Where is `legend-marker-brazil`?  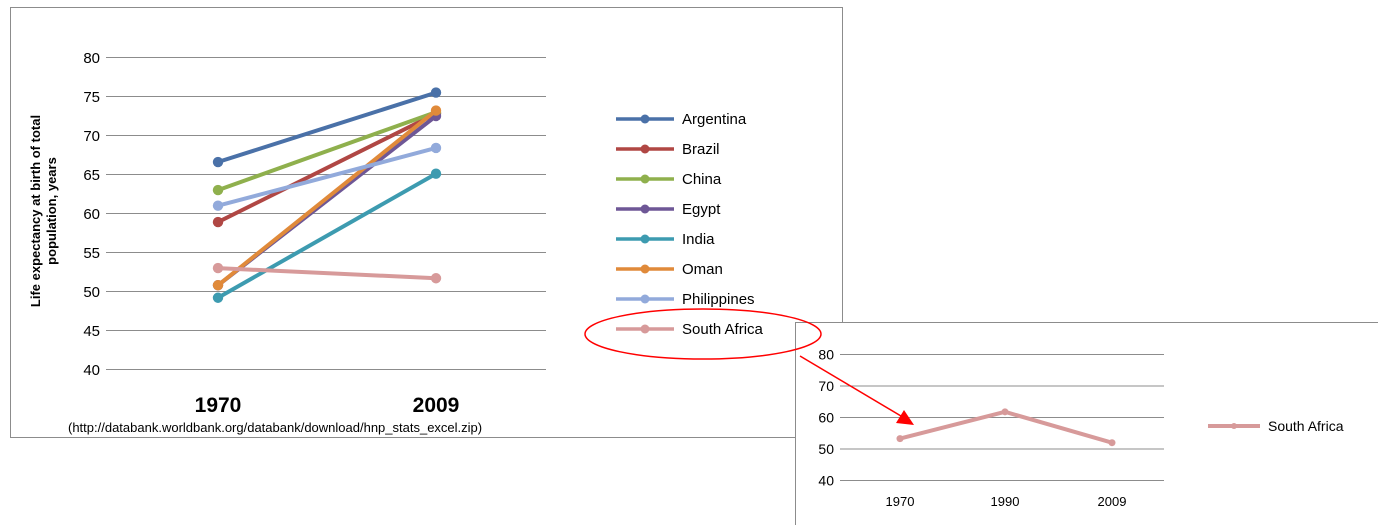
legend-marker-brazil is located at coordinates (645, 149).